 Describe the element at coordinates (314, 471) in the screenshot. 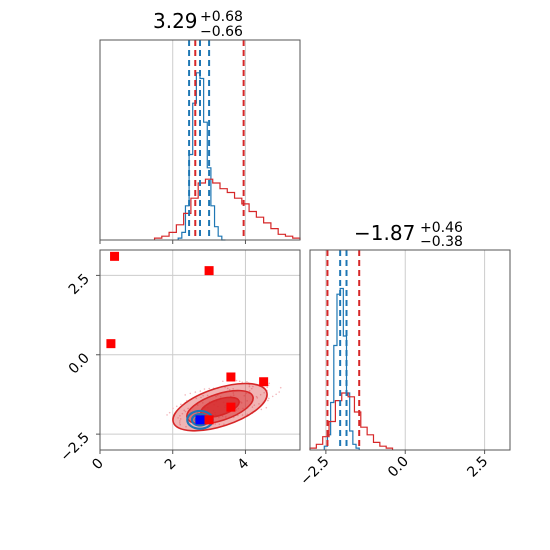

I see `right-x-tick-label: −2.5` at that location.